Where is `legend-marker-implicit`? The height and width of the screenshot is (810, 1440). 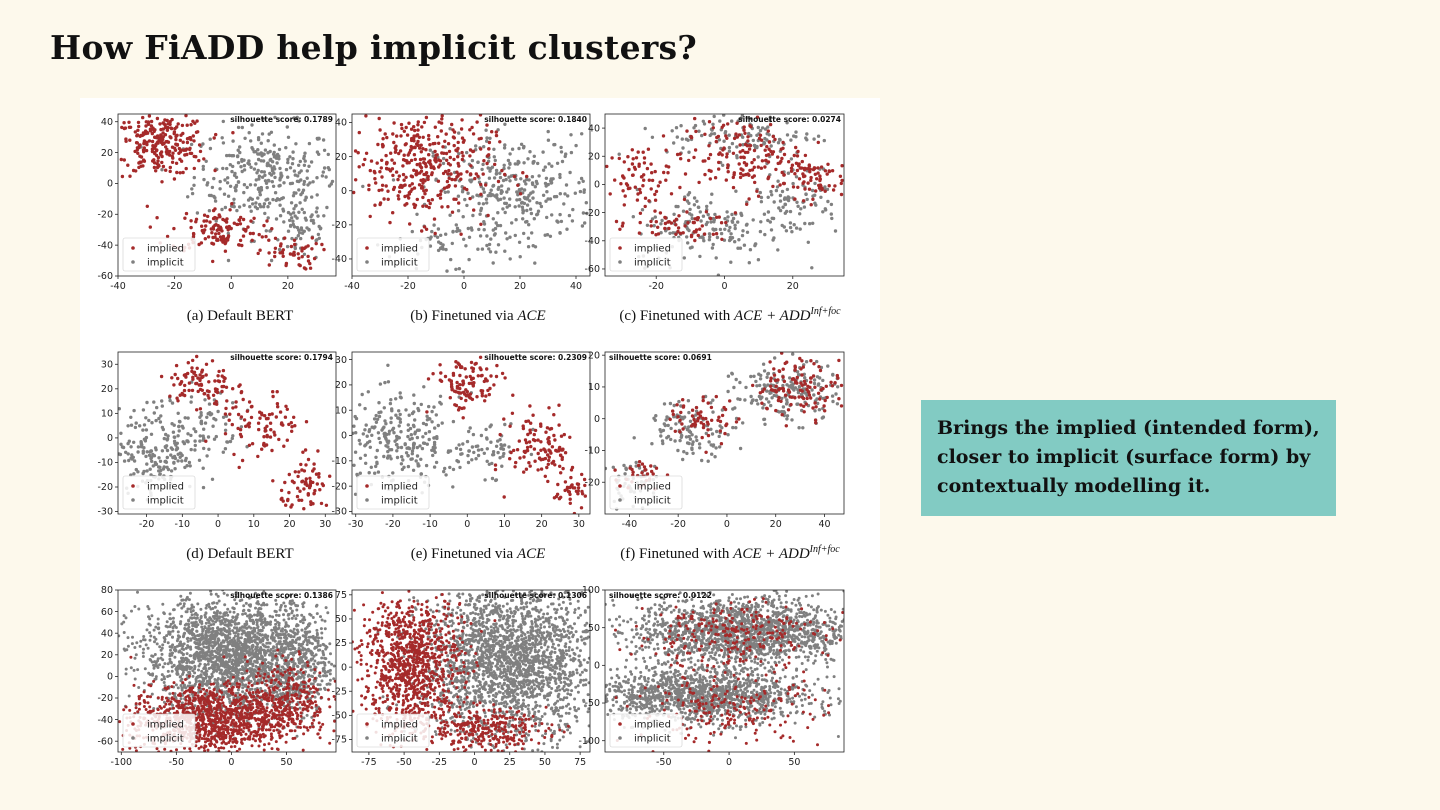 legend-marker-implicit is located at coordinates (367, 500).